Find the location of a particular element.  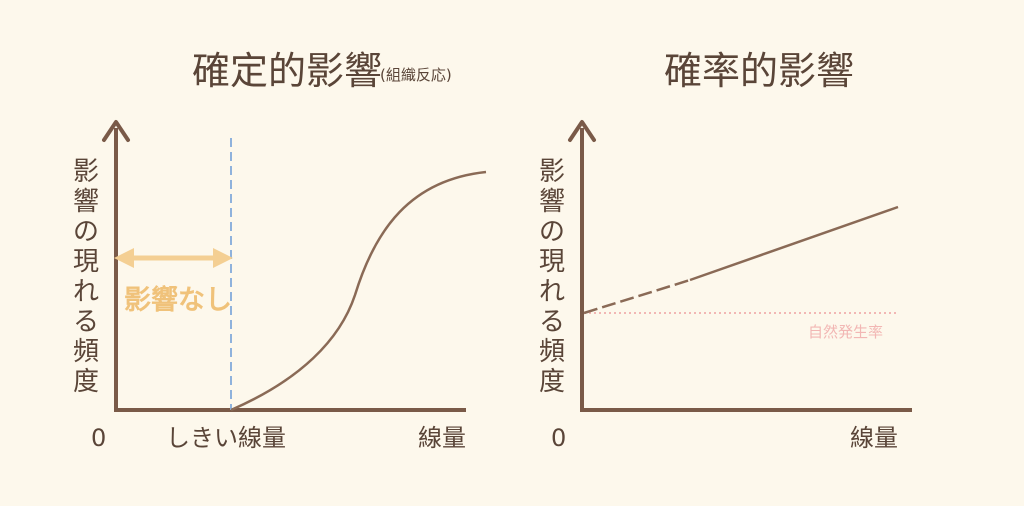

right-y-label-char: 響 is located at coordinates (552, 202).